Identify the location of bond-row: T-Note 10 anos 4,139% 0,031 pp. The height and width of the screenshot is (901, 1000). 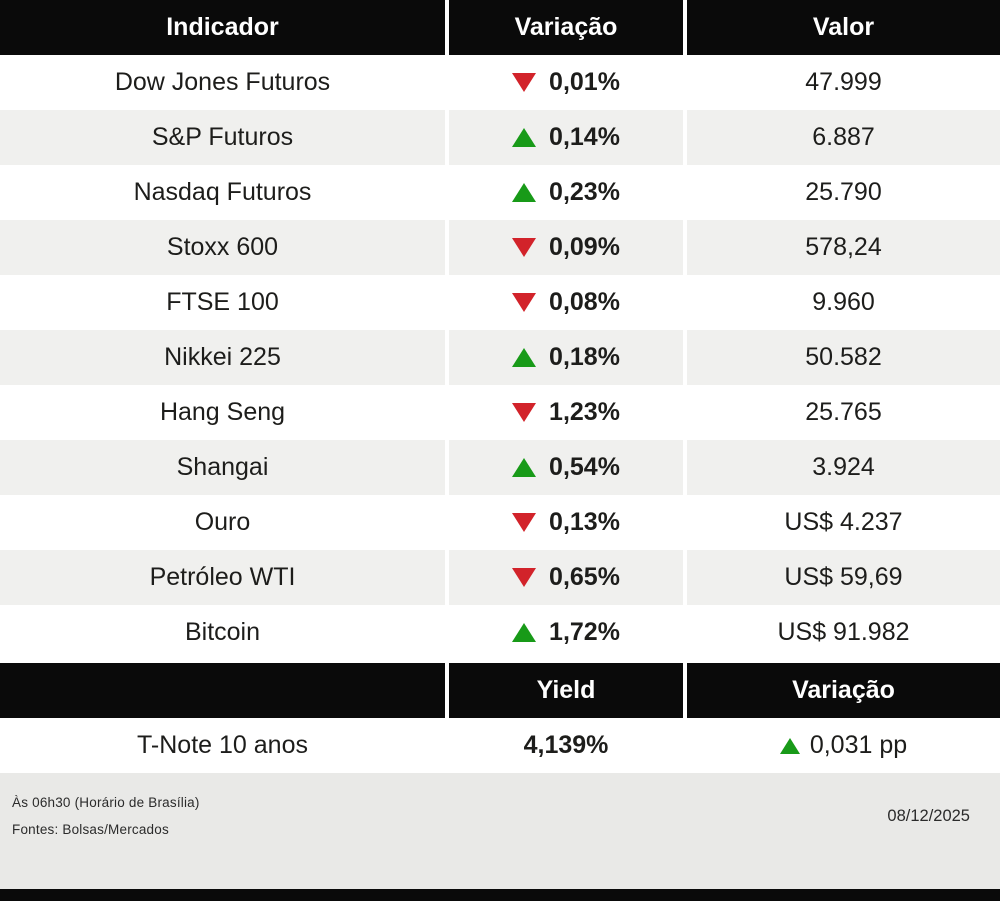
(500, 745).